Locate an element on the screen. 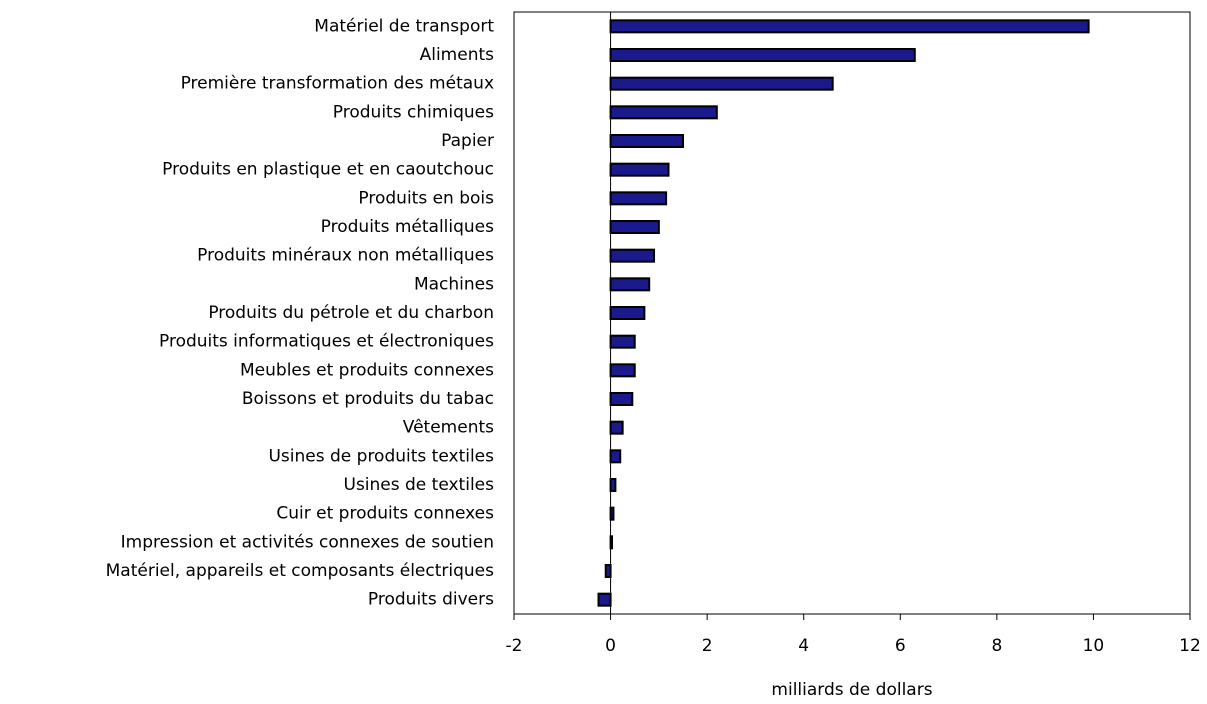  y-tick-label: Produits divers is located at coordinates (431, 600).